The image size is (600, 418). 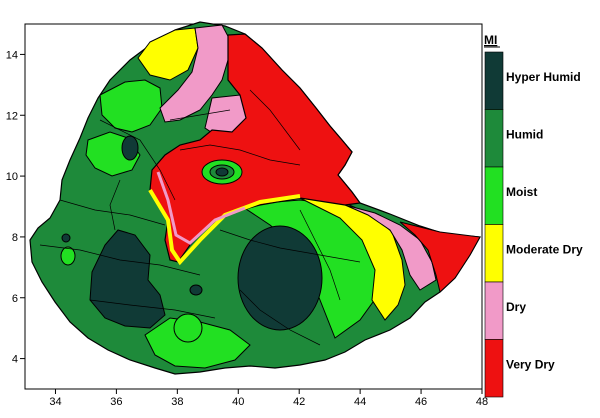 What do you see at coordinates (222, 172) in the screenshot?
I see `region-hyper-humid-island` at bounding box center [222, 172].